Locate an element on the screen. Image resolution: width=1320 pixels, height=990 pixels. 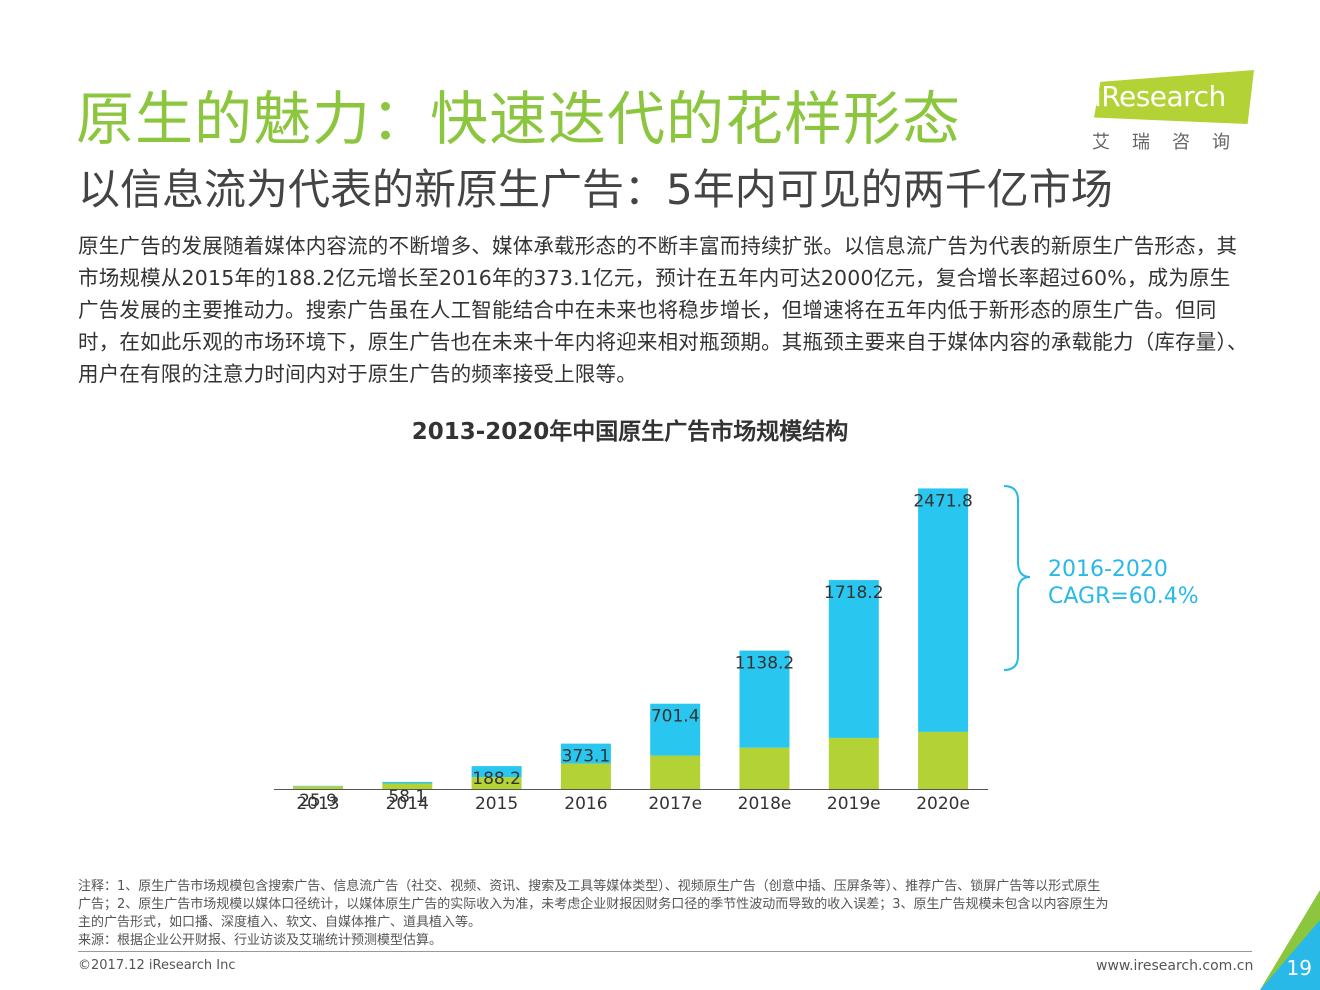
data-label: 701.4 is located at coordinates (675, 717).